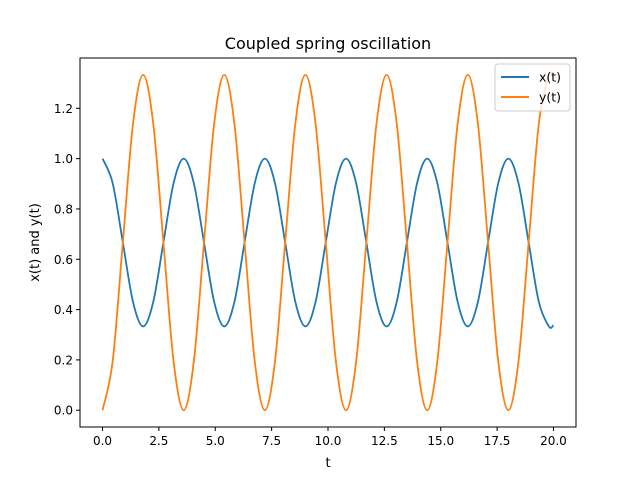 The width and height of the screenshot is (640, 480). Describe the element at coordinates (215, 441) in the screenshot. I see `x-tick-label: 5.0` at that location.